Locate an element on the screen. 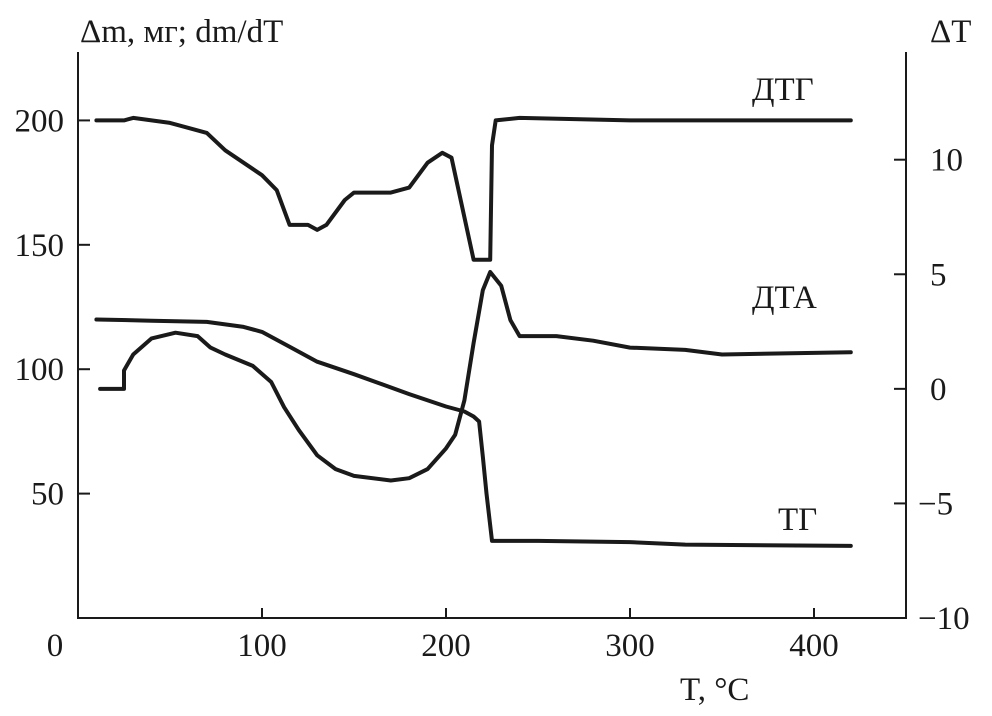  y-left-tick-label: 150 is located at coordinates (40, 246).